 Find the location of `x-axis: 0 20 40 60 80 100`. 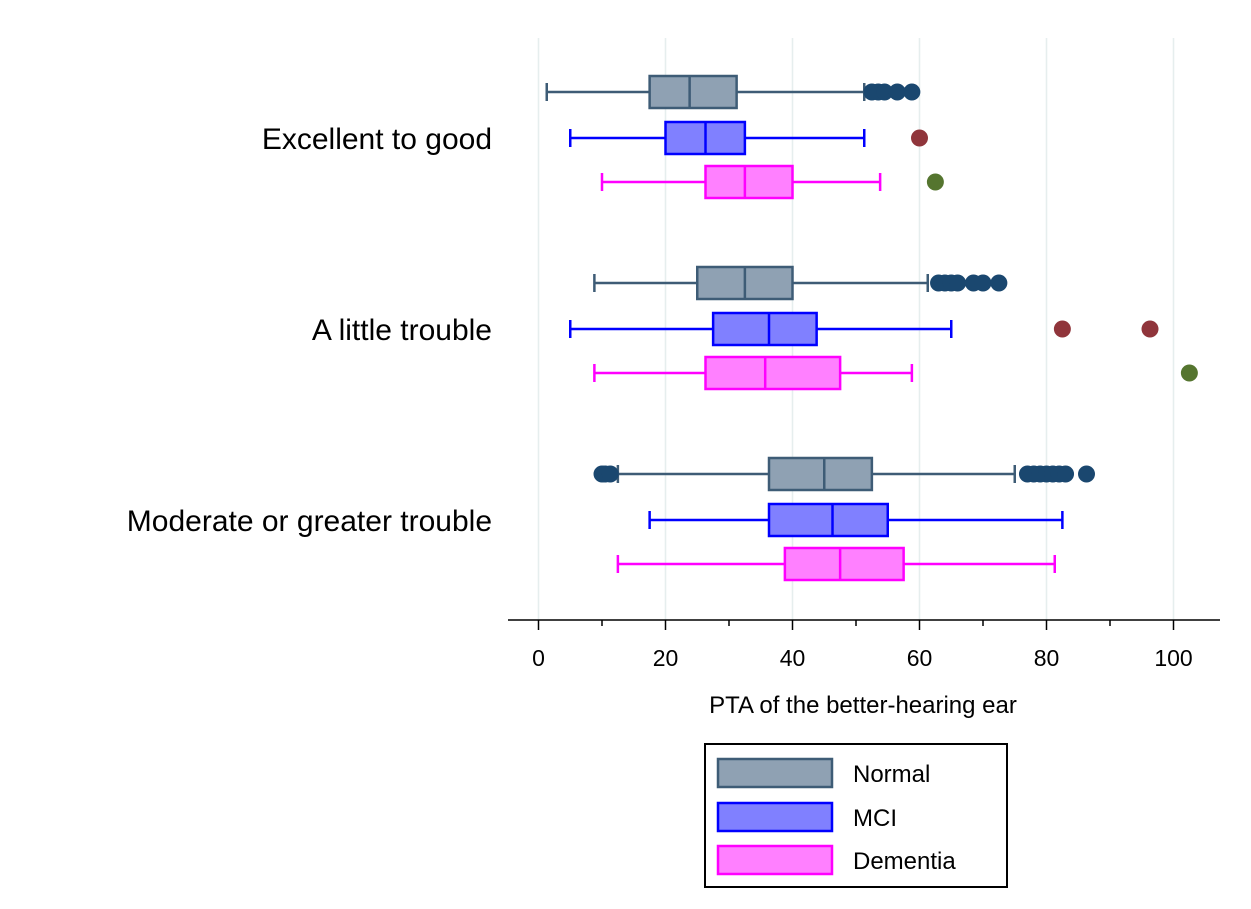

x-axis: 0 20 40 60 80 100 is located at coordinates (864, 645).